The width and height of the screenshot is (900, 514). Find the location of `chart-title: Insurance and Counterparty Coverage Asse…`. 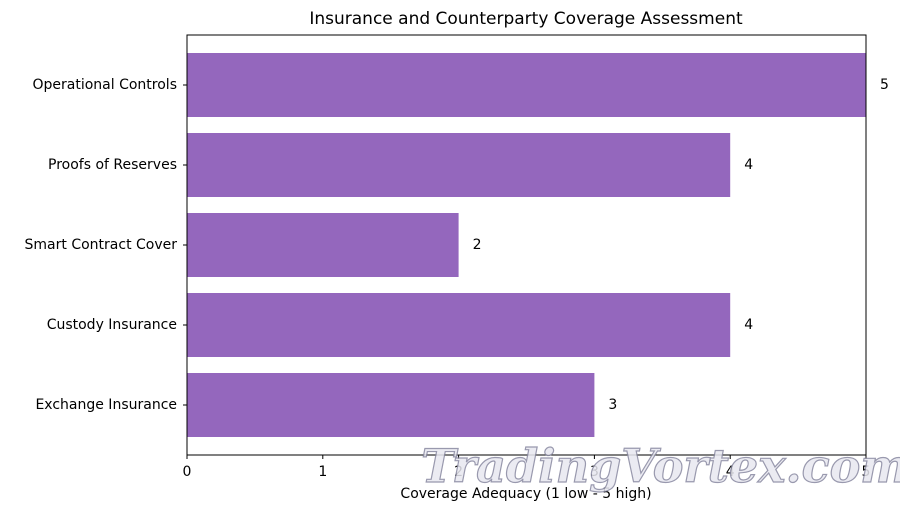

chart-title: Insurance and Counterparty Coverage Asse… is located at coordinates (526, 19).